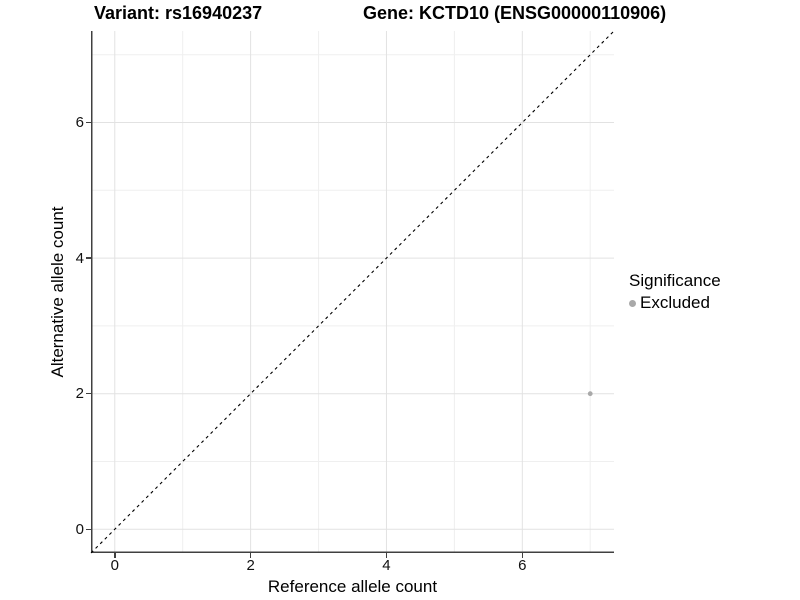  I want to click on x-axis-title: Reference allele count, so click(352, 586).